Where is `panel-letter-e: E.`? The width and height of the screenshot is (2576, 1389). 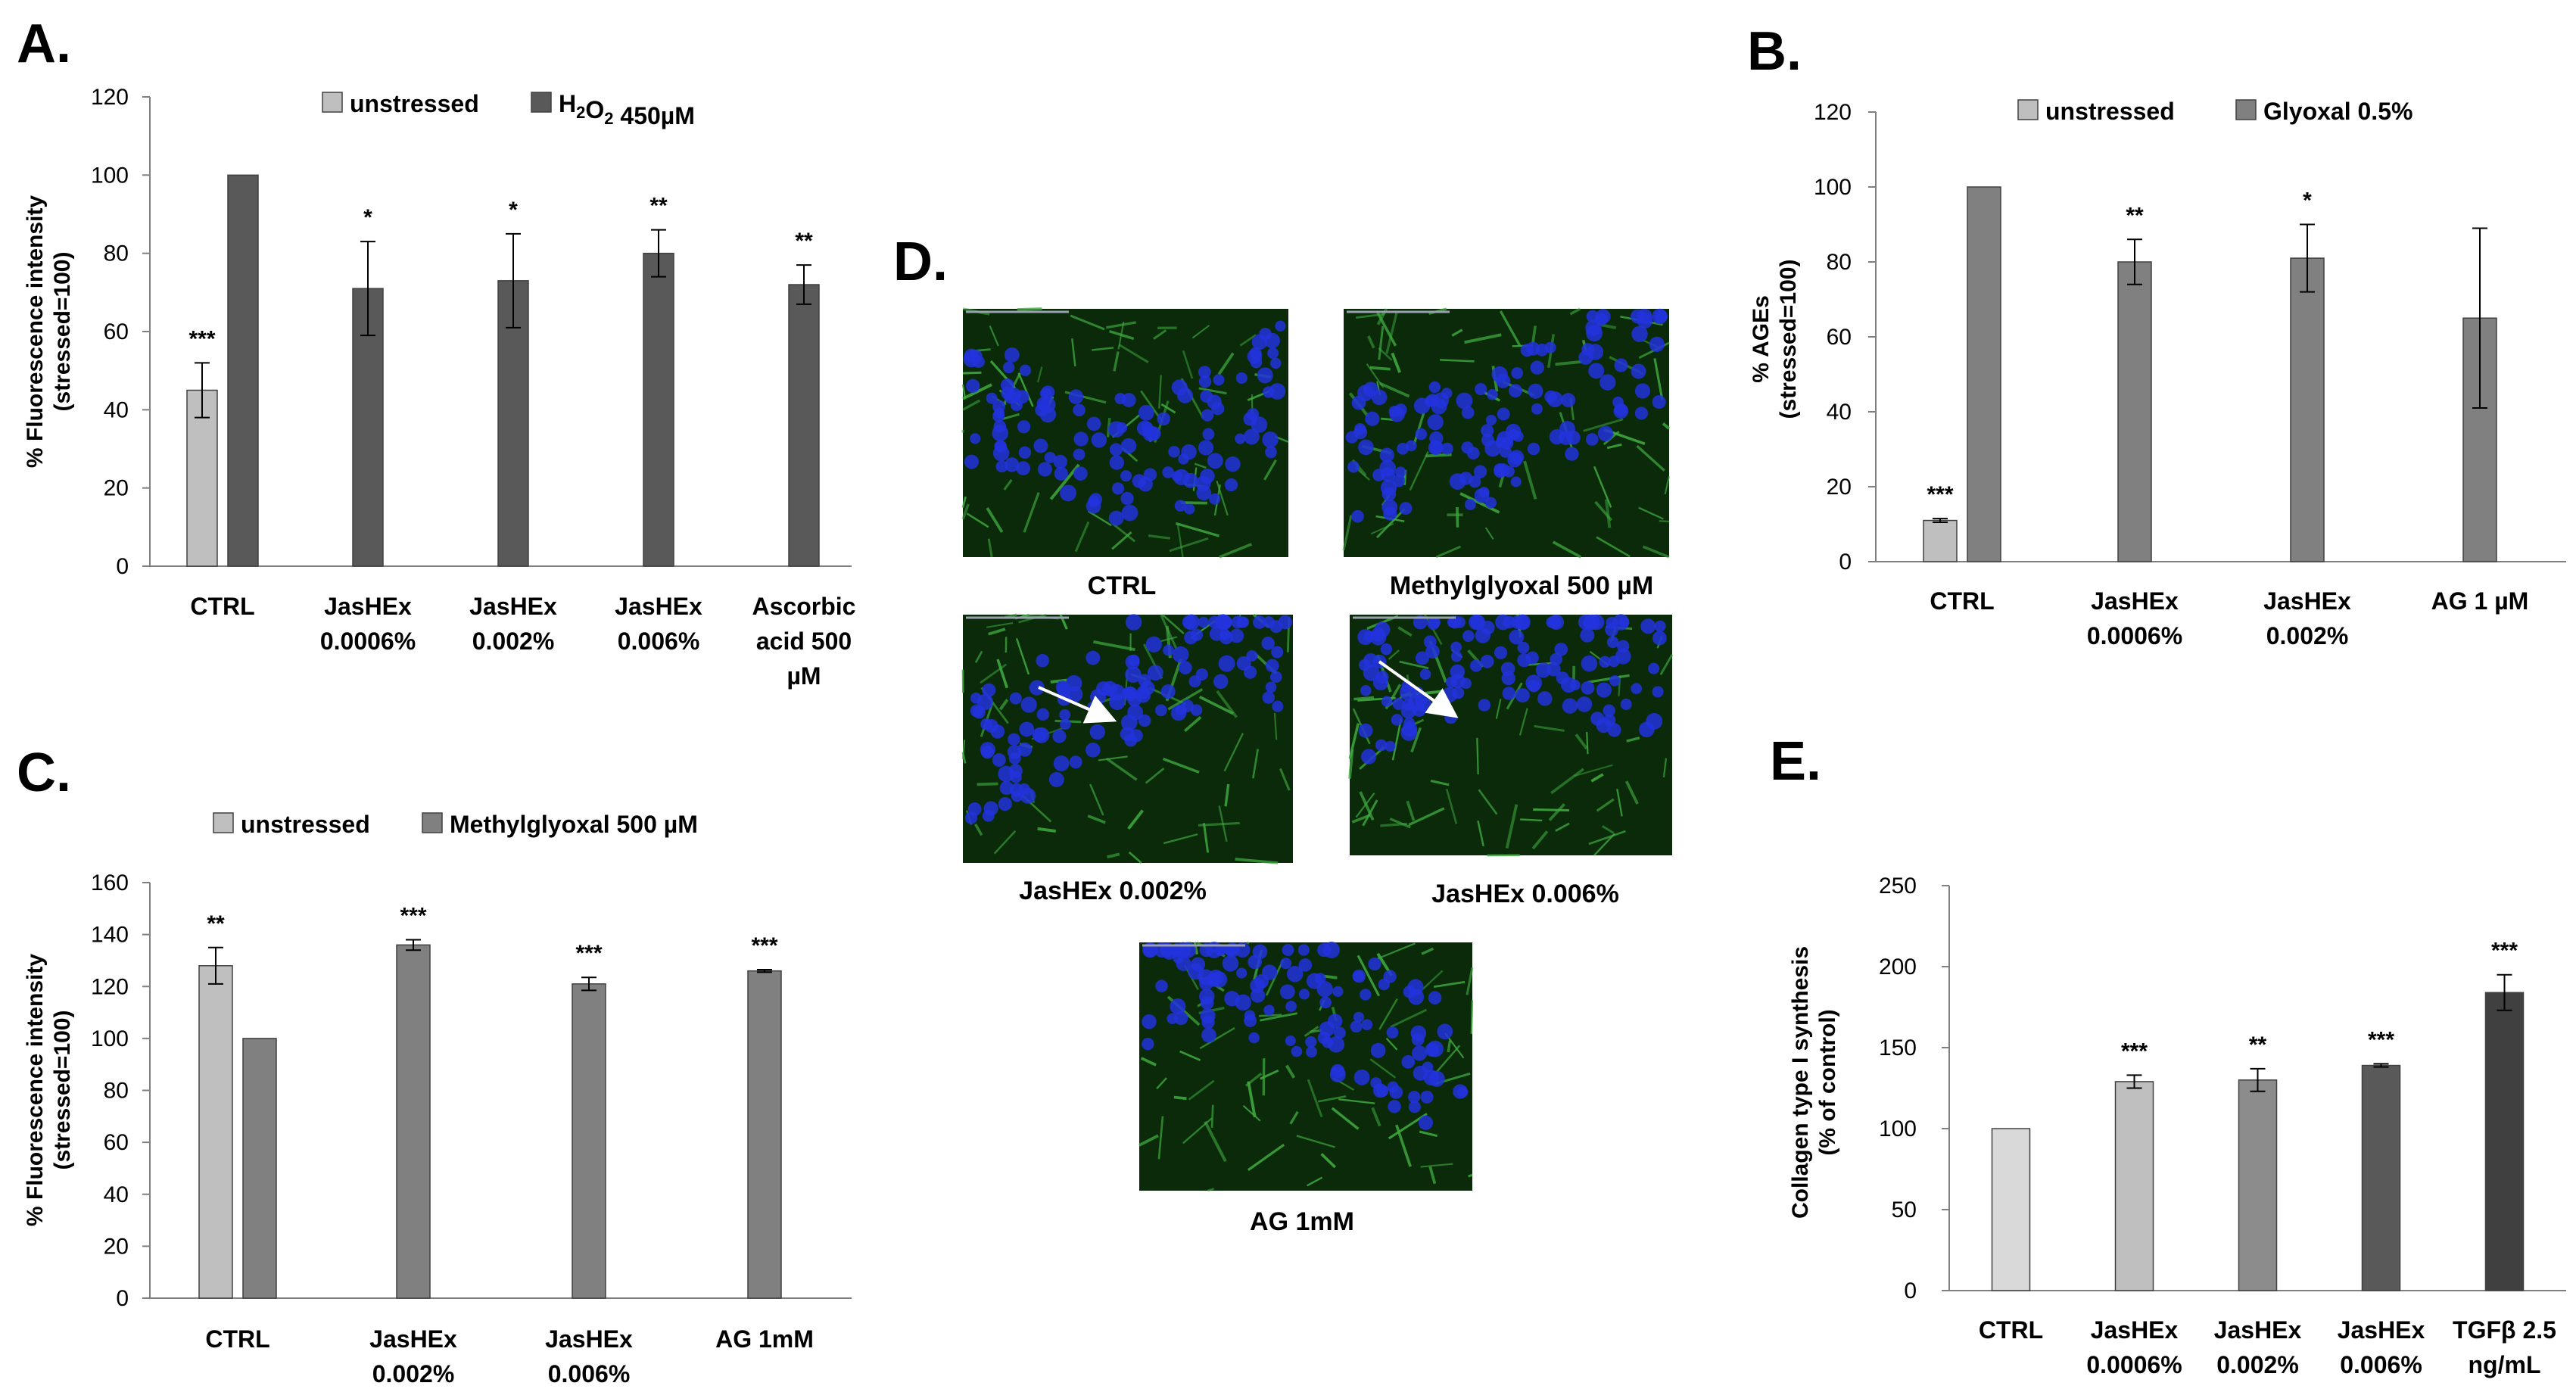
panel-letter-e: E. is located at coordinates (1795, 761).